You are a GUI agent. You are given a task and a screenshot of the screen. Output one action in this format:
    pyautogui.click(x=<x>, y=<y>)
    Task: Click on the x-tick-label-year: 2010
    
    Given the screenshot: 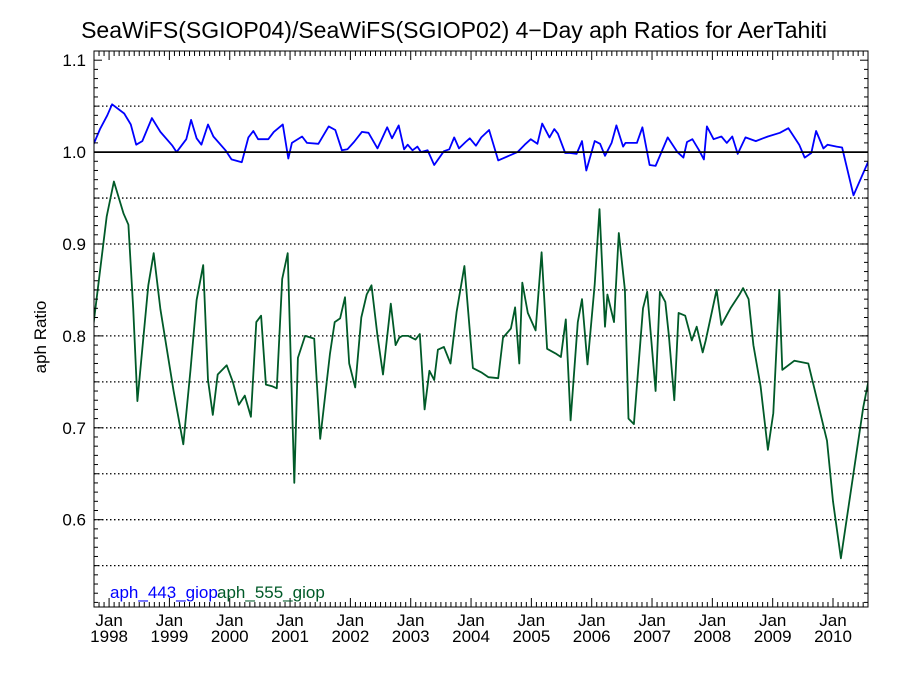 What is the action you would take?
    pyautogui.click(x=833, y=636)
    